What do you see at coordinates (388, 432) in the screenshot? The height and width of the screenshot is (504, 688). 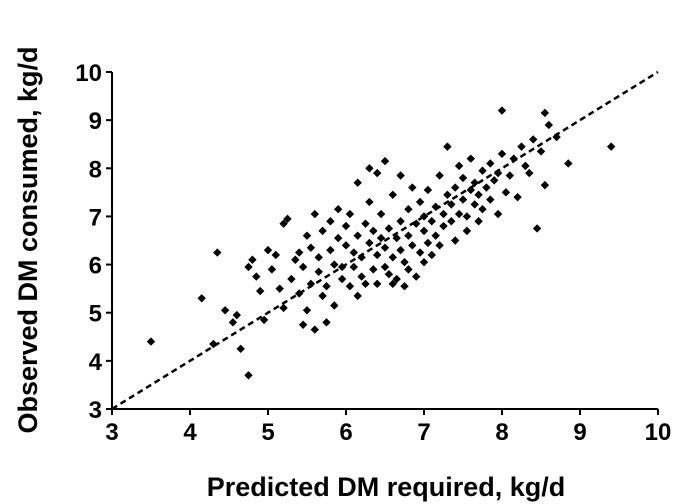 I see `x-tick-labels: 3 4 5 6 7 8 9 10` at bounding box center [388, 432].